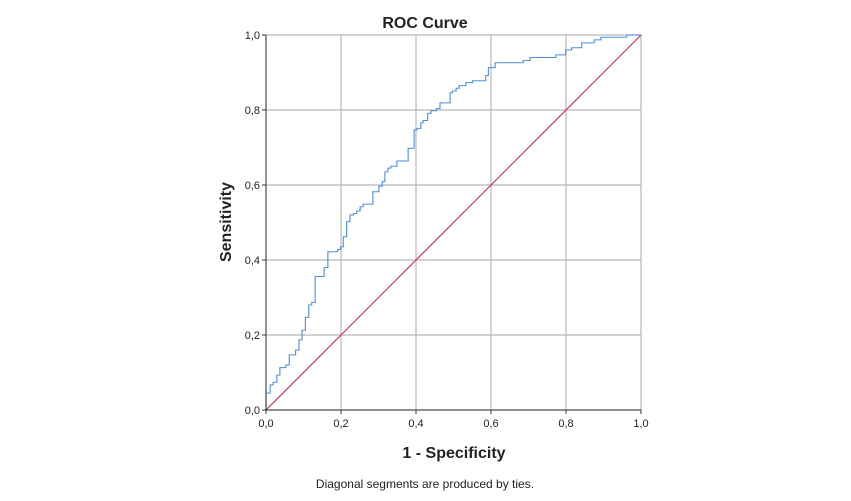  Describe the element at coordinates (226, 222) in the screenshot. I see `y-axis-label: Sensitivity` at that location.